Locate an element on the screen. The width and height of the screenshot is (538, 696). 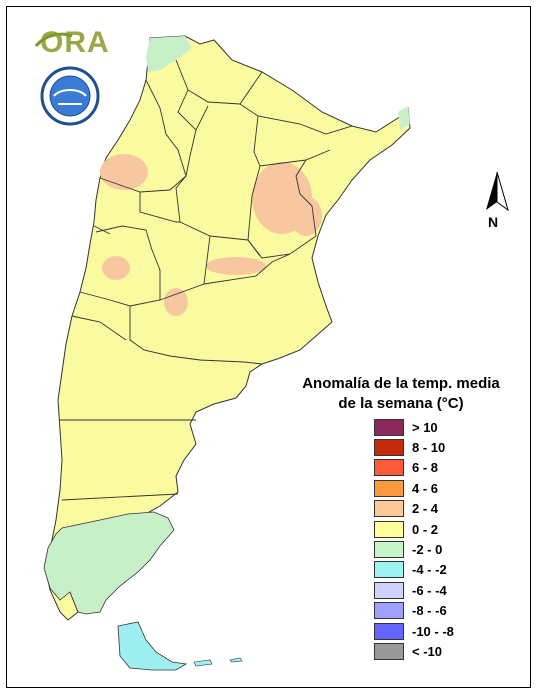
warm-patch-entrerios is located at coordinates (306, 216).